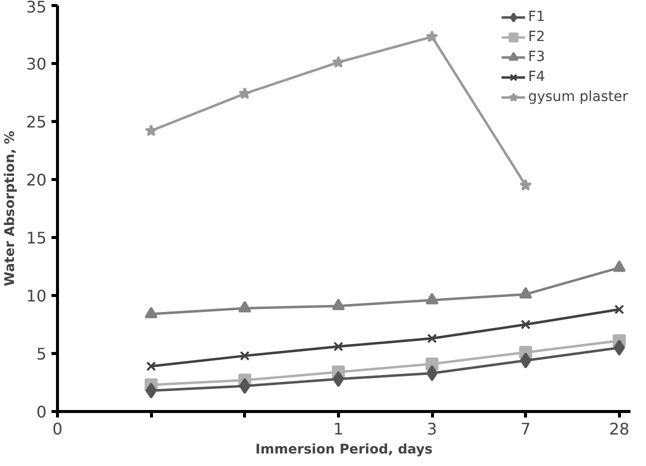  Describe the element at coordinates (36, 122) in the screenshot. I see `y-tick-label: 25` at that location.